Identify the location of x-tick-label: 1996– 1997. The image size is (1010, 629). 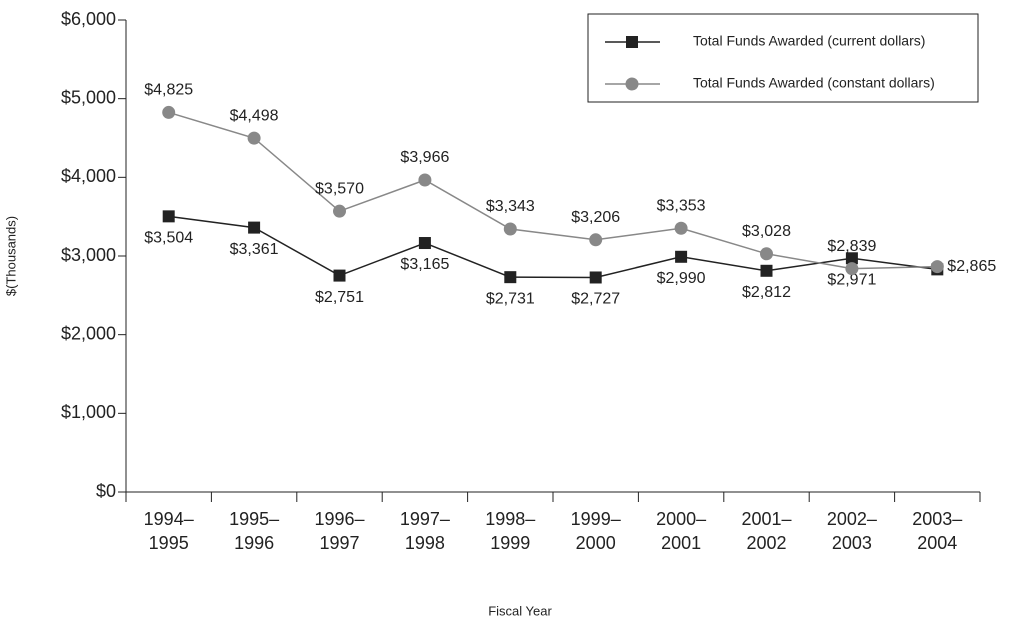
(339, 531).